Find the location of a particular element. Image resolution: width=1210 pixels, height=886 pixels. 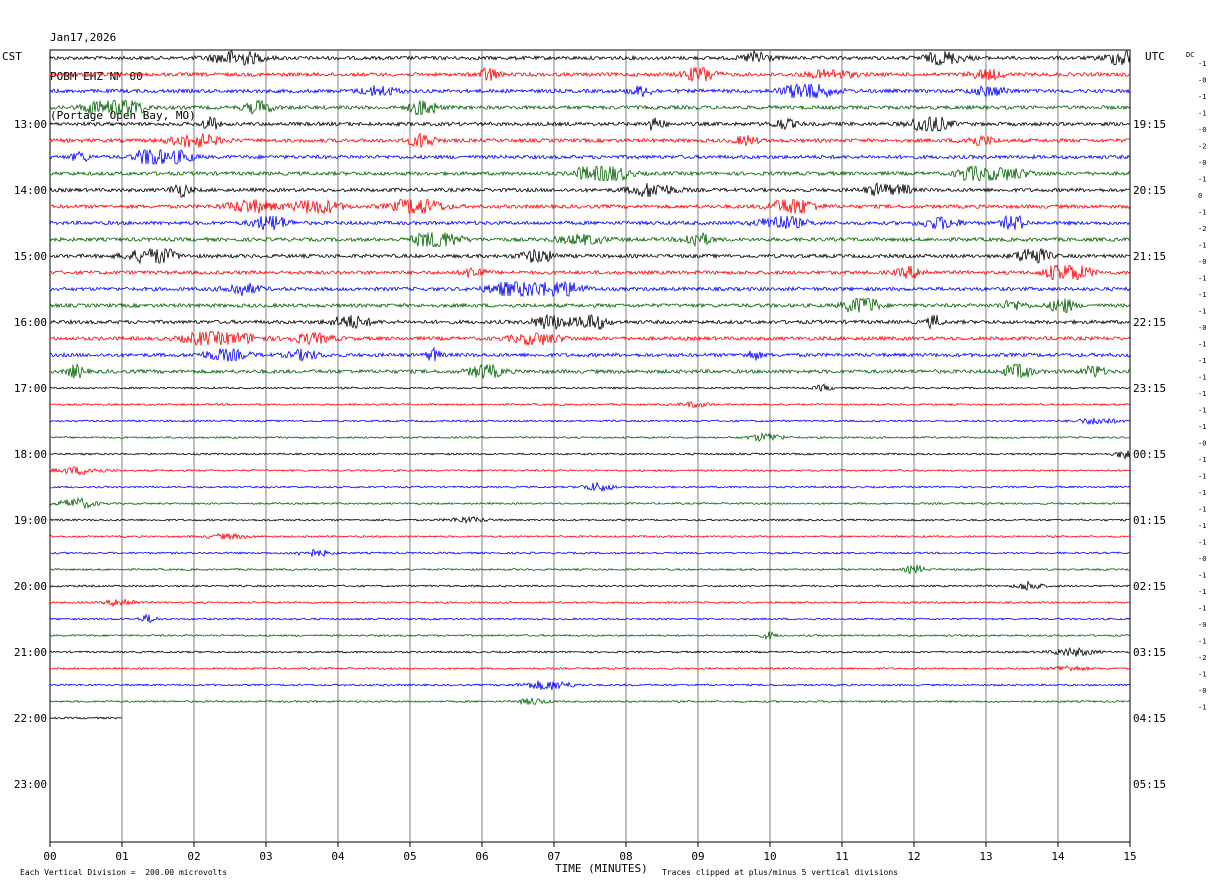

x-tick-label: 07 is located at coordinates (553, 856).